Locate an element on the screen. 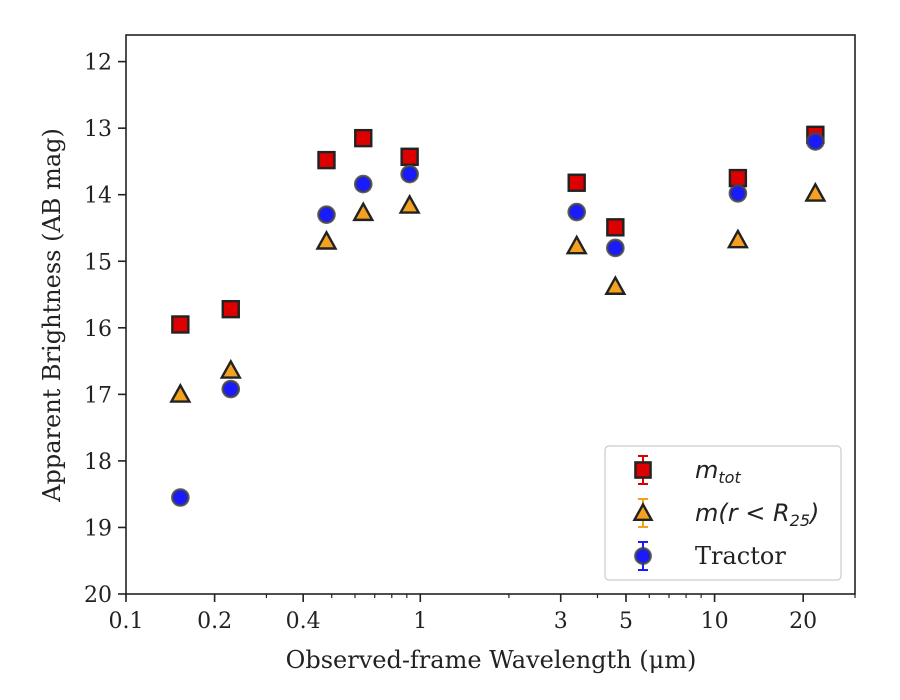 The image size is (900, 700). y-tick-label: 14 is located at coordinates (98, 196).